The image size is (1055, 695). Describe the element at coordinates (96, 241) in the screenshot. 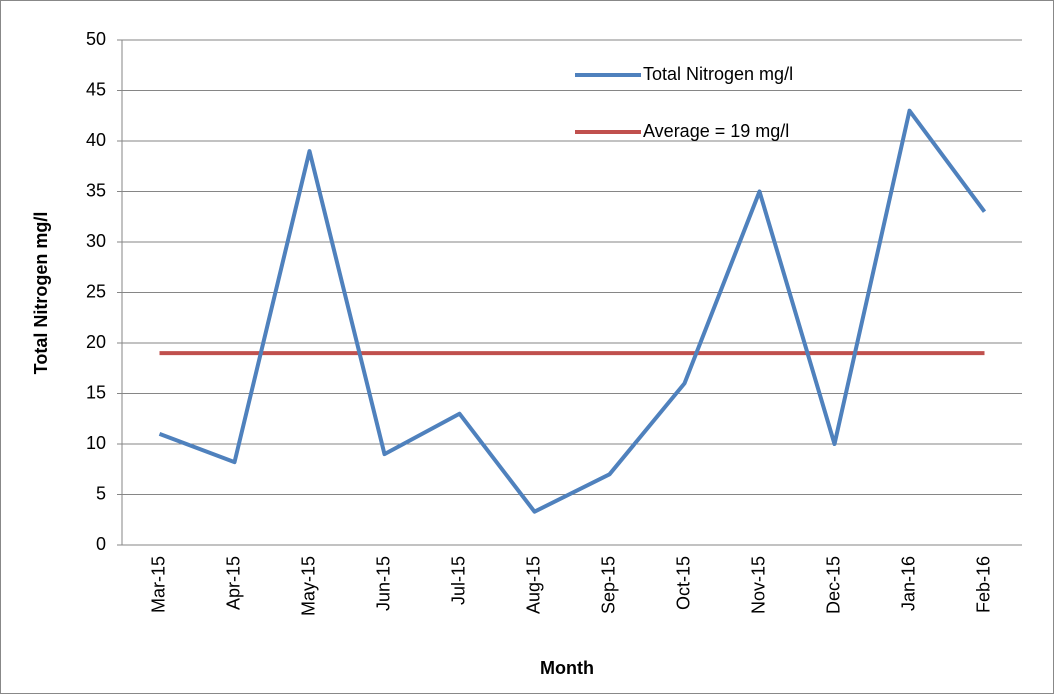

I see `y-tick-label: 30` at that location.